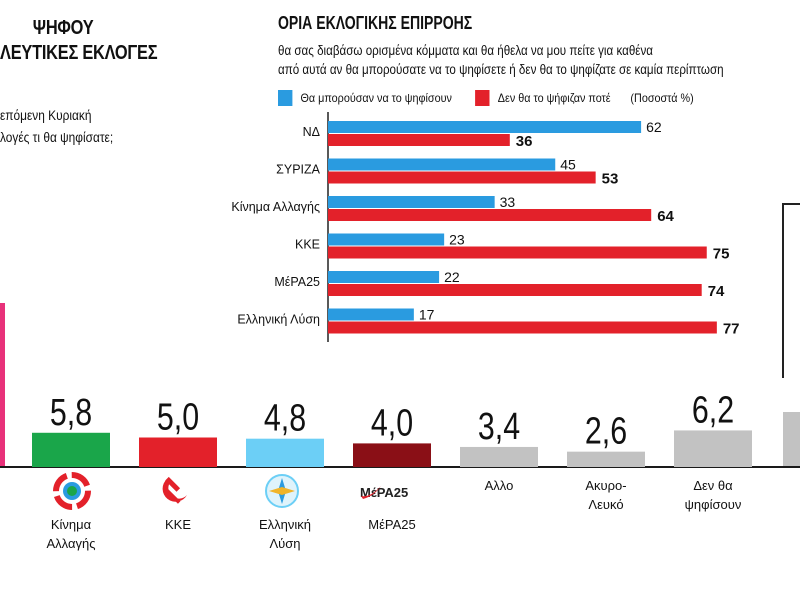  I want to click on vbar-category-label: Λευκό, so click(605, 504).